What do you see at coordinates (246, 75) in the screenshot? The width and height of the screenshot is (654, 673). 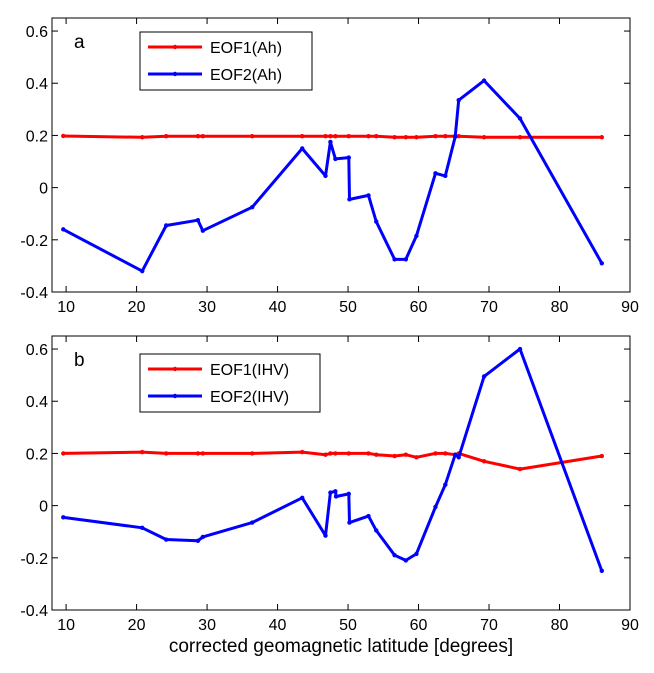 I see `legend-label: EOF2(Ah)` at bounding box center [246, 75].